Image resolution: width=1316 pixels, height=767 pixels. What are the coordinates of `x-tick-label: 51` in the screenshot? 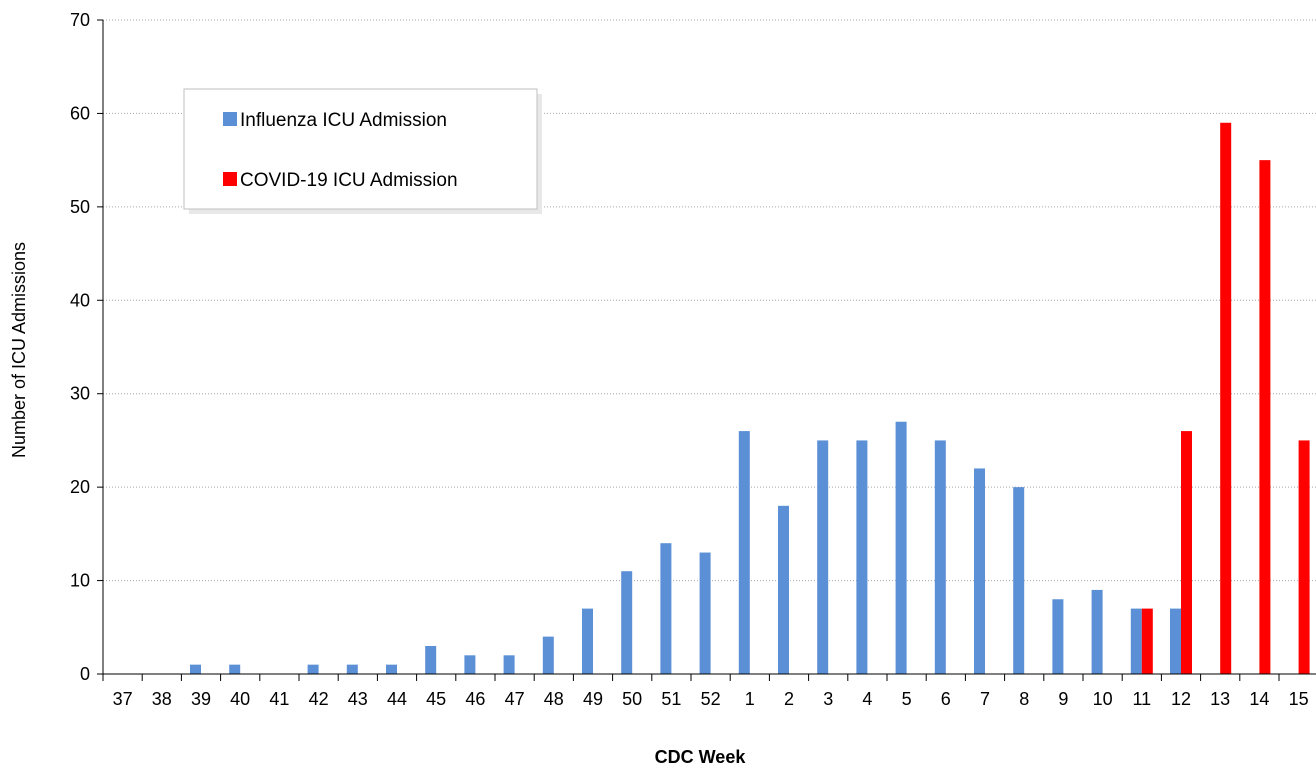 It's located at (671, 699).